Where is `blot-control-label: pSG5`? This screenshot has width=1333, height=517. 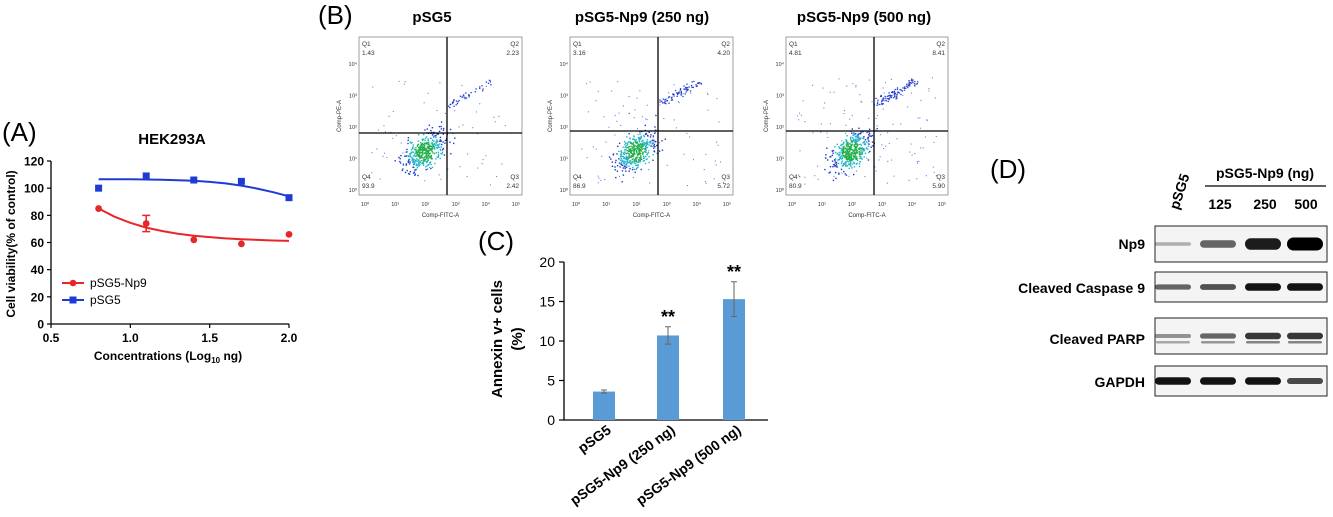
blot-control-label: pSG5 is located at coordinates (1179, 191).